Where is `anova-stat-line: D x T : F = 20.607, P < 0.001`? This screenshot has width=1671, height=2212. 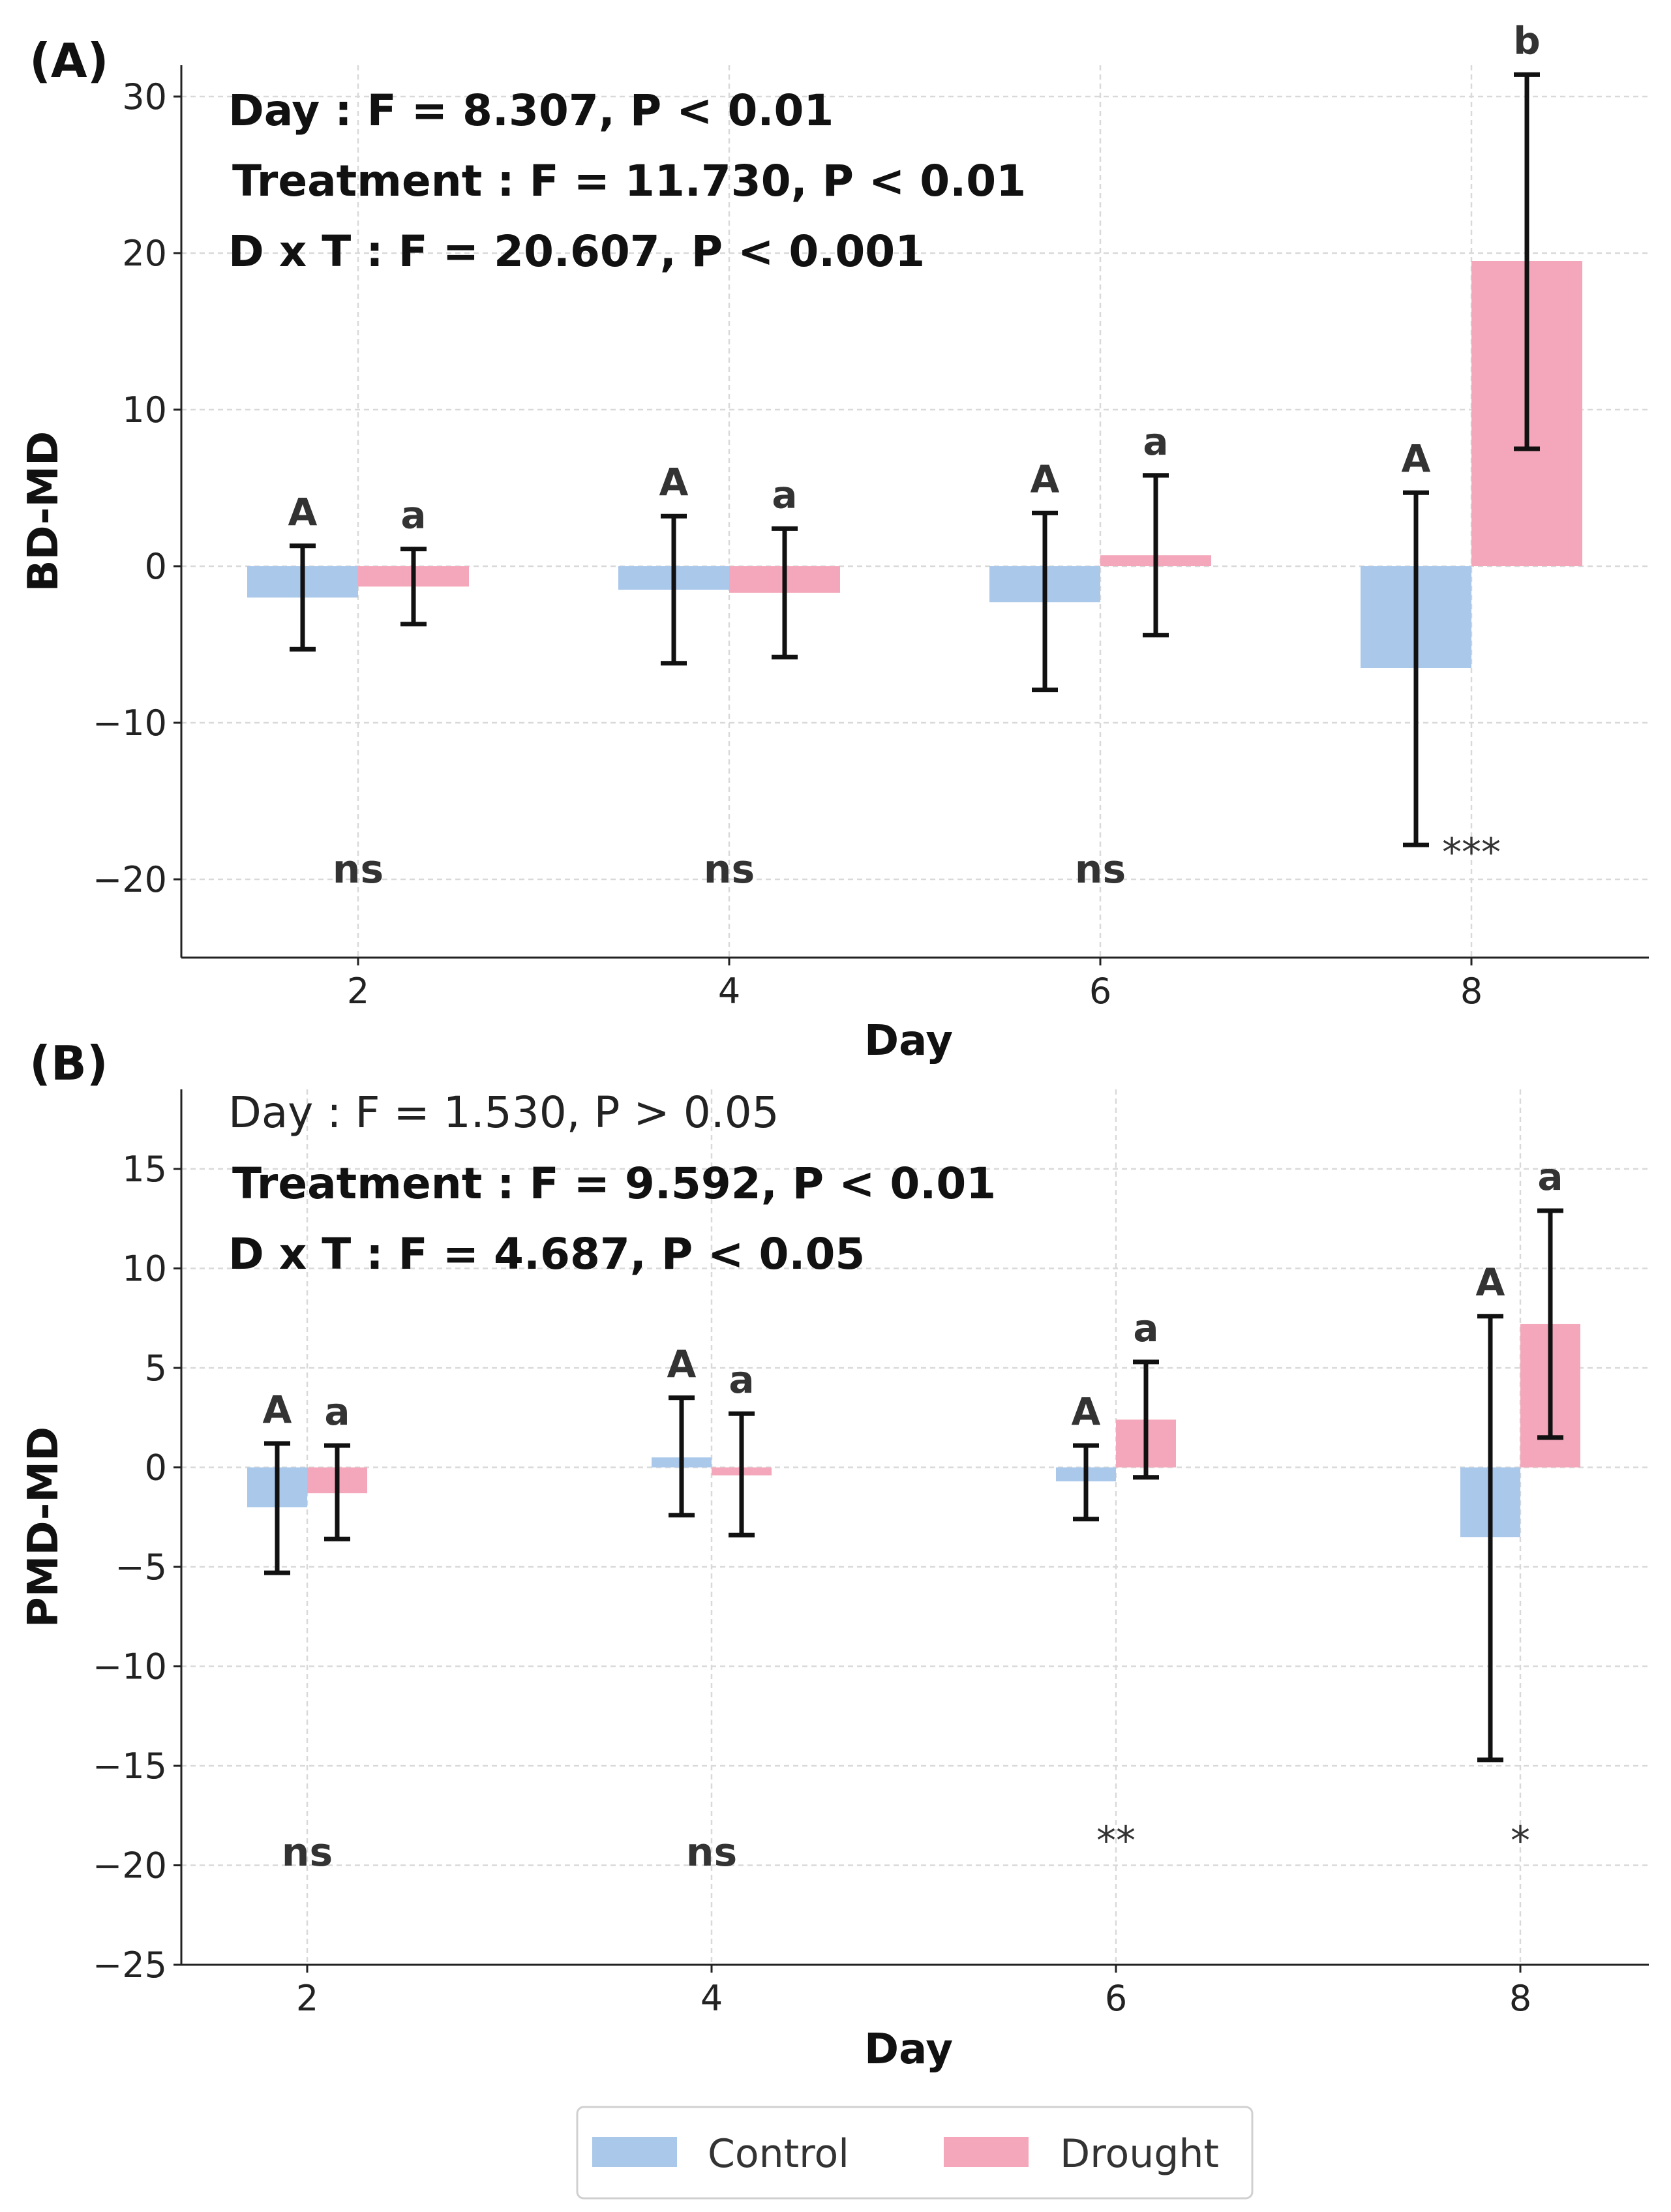 anova-stat-line: D x T : F = 20.607, P < 0.001 is located at coordinates (576, 251).